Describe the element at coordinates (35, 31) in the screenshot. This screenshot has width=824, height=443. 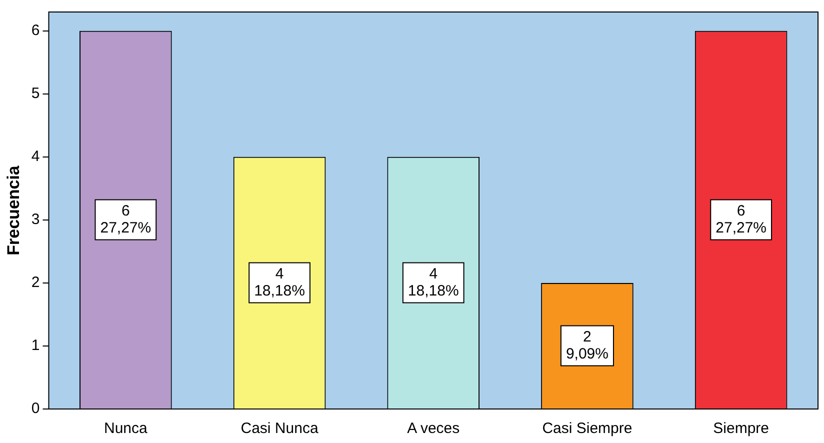
I see `y-tick-label: 6` at that location.